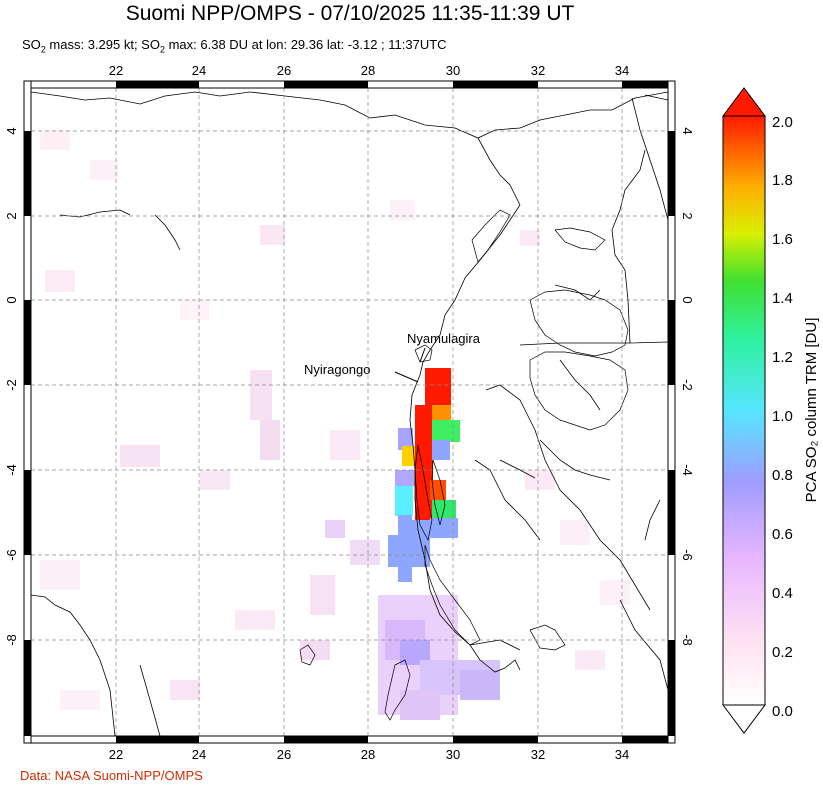 This screenshot has height=800, width=823. Describe the element at coordinates (782, 475) in the screenshot. I see `colorbar-tick: 0.8` at that location.